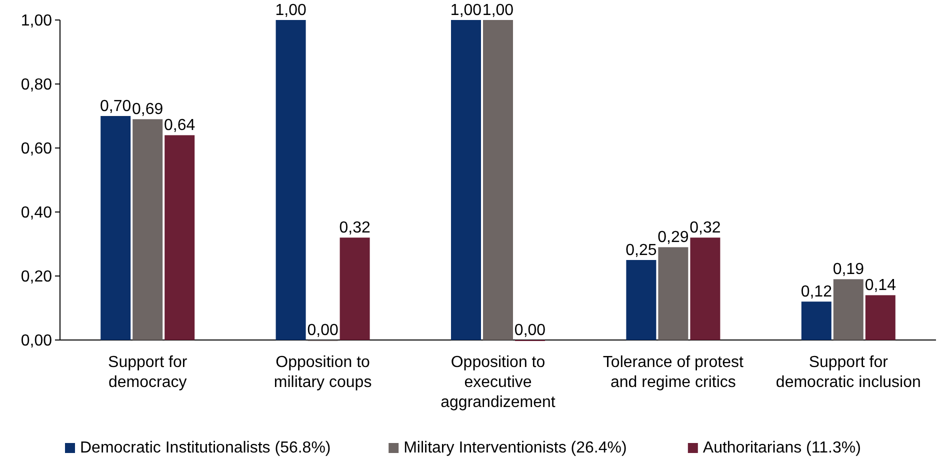  I want to click on legend-label: Authoritarians (11.3%), so click(781, 448).